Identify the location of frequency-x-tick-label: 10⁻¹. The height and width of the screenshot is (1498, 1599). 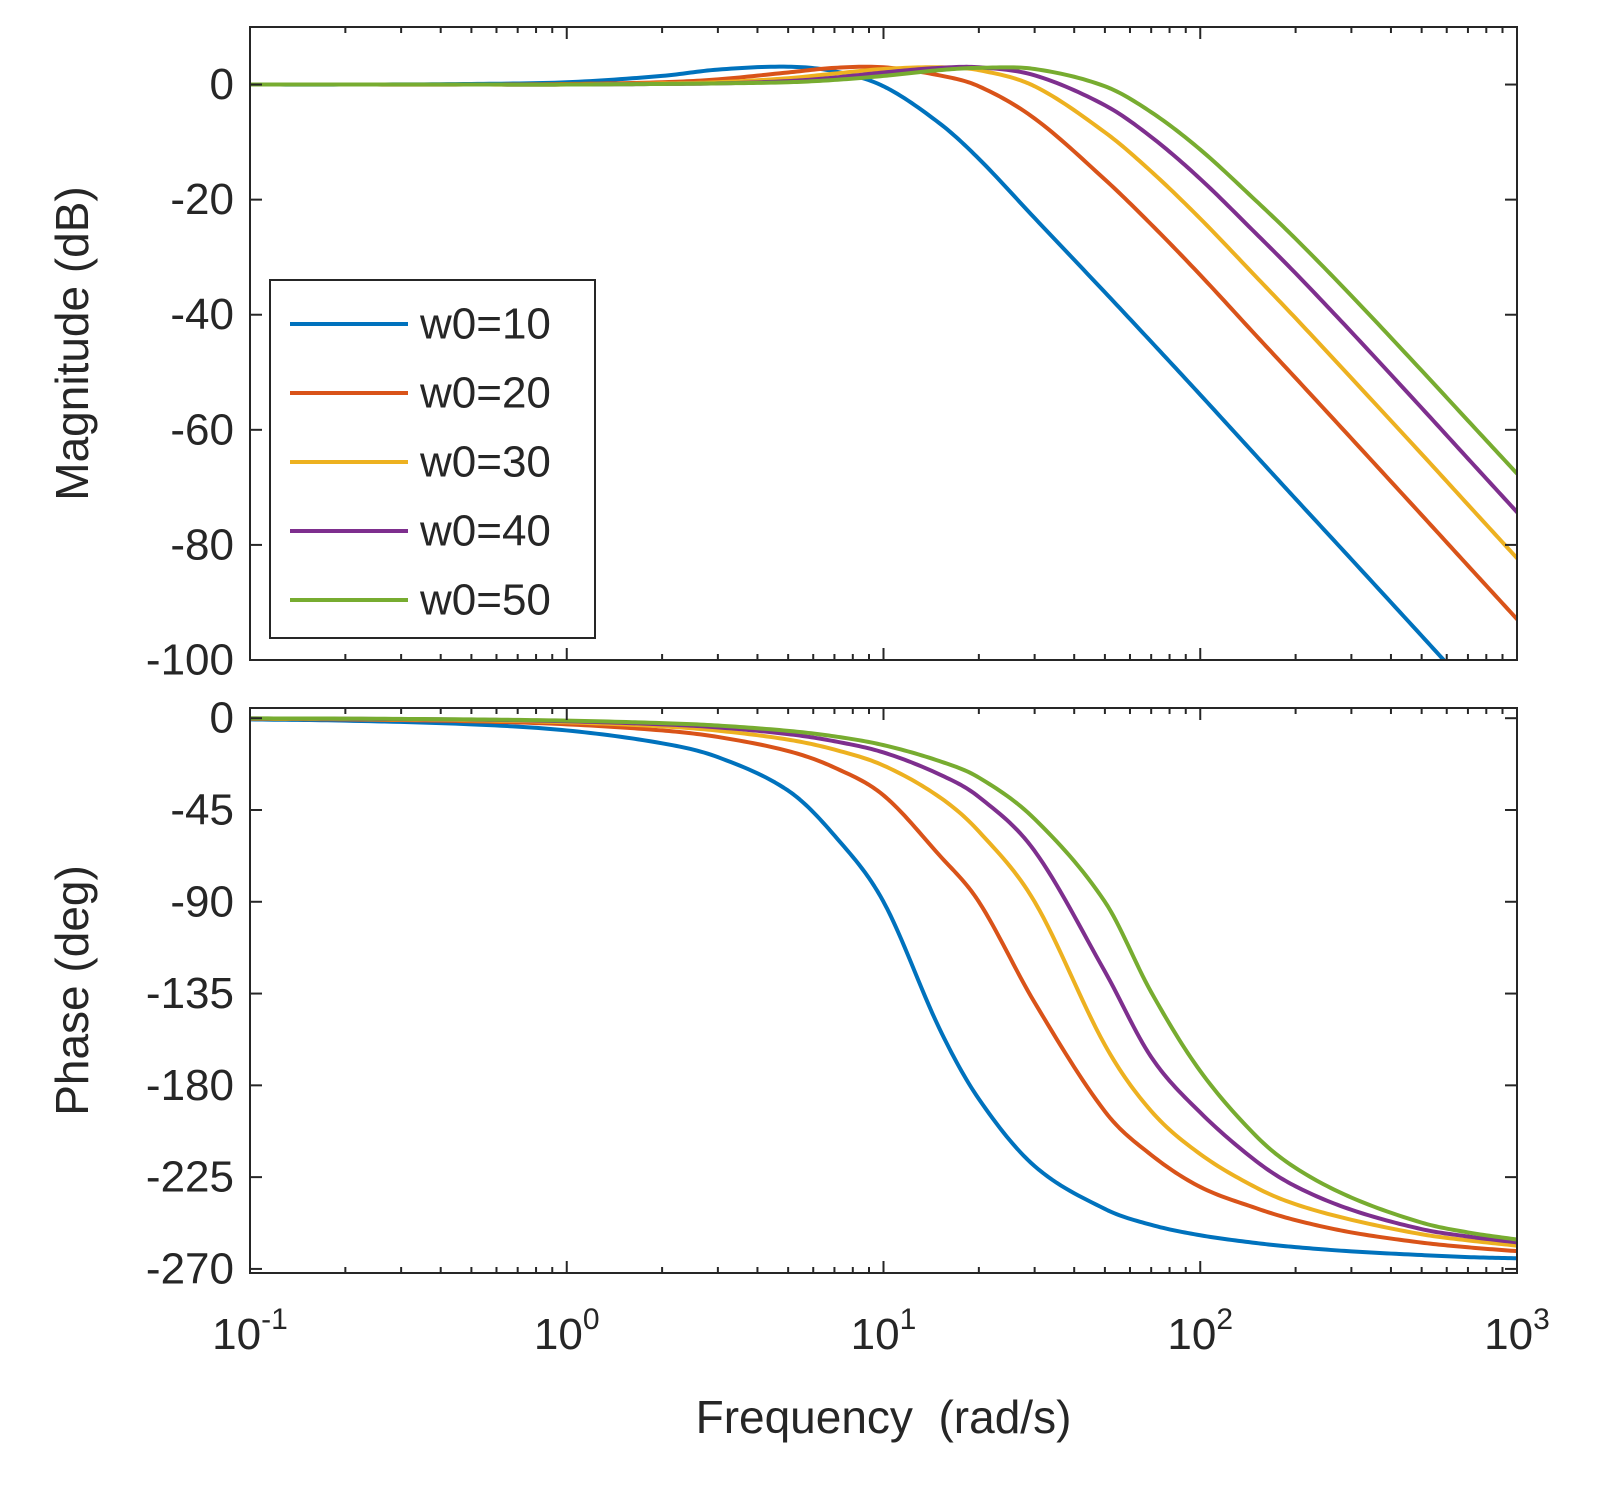
(250, 1331).